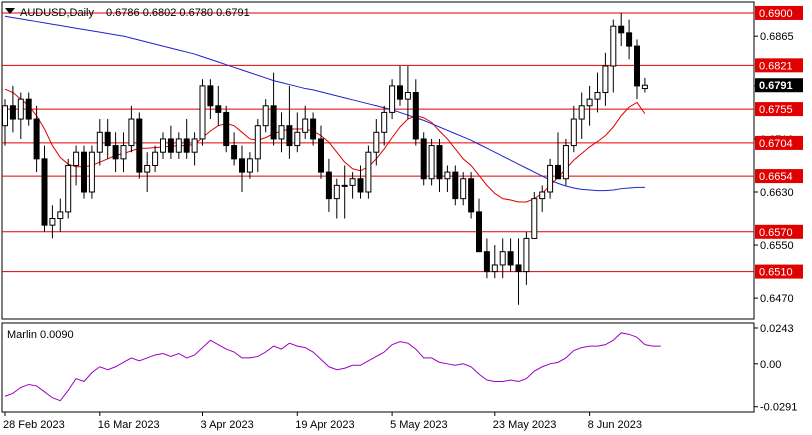 The image size is (812, 435). I want to click on indicator-tick-label: -0.0291, so click(778, 408).